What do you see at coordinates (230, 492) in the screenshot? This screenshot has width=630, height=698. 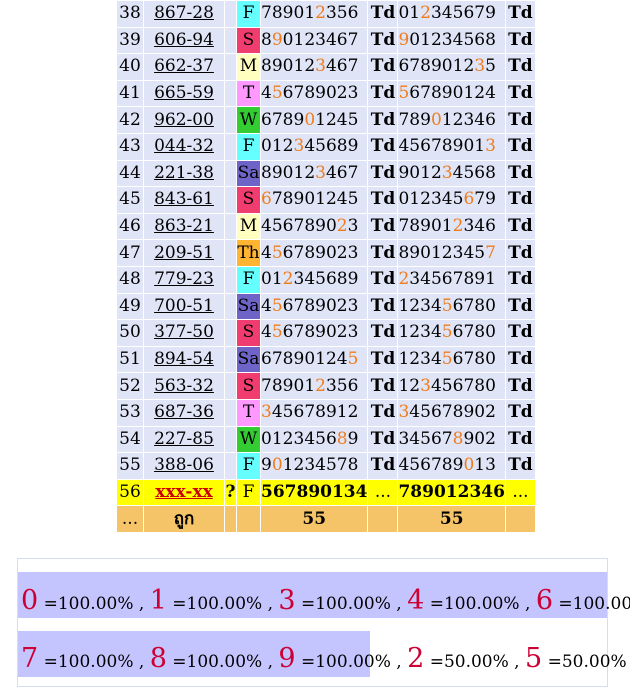 I see `mark-cell: ?` at bounding box center [230, 492].